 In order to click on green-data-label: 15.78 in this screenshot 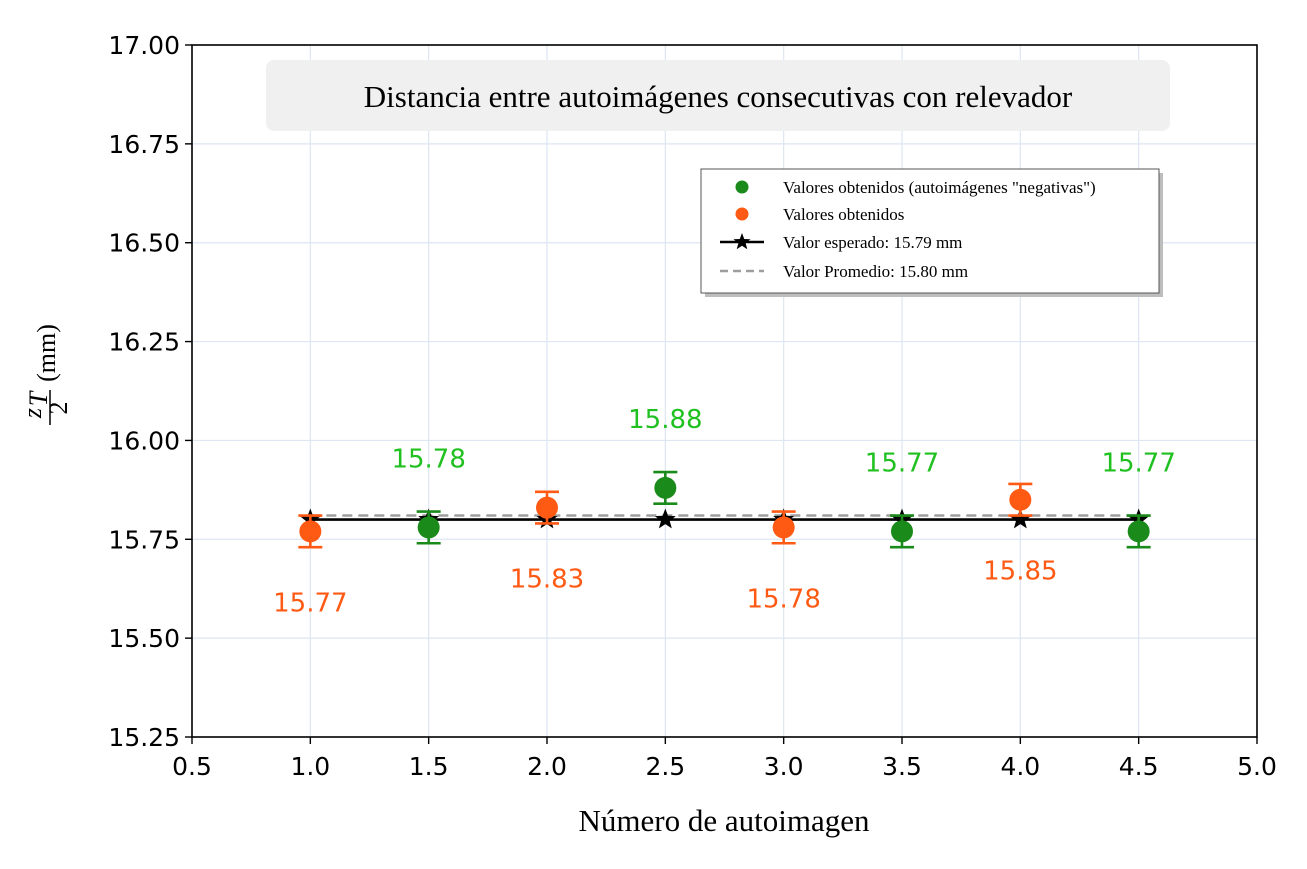, I will do `click(428, 459)`.